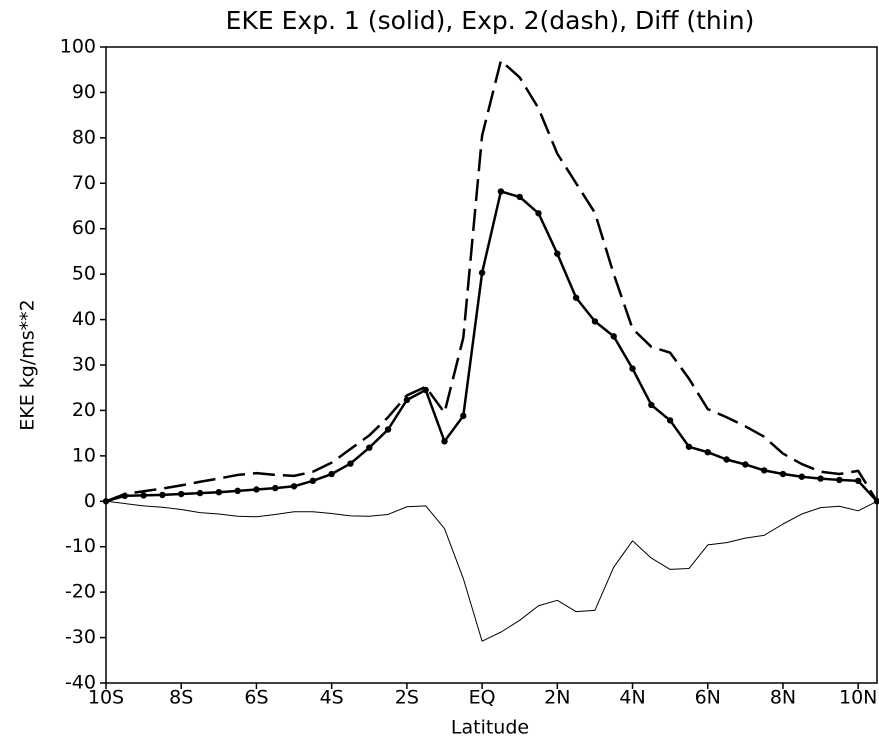 The height and width of the screenshot is (741, 879). I want to click on x-tick-label: 10S, so click(106, 698).